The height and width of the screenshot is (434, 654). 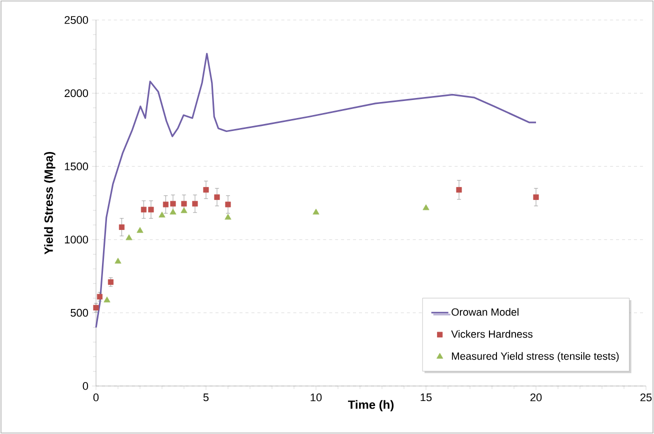 What do you see at coordinates (76, 20) in the screenshot?
I see `y-tick-label: 2500` at bounding box center [76, 20].